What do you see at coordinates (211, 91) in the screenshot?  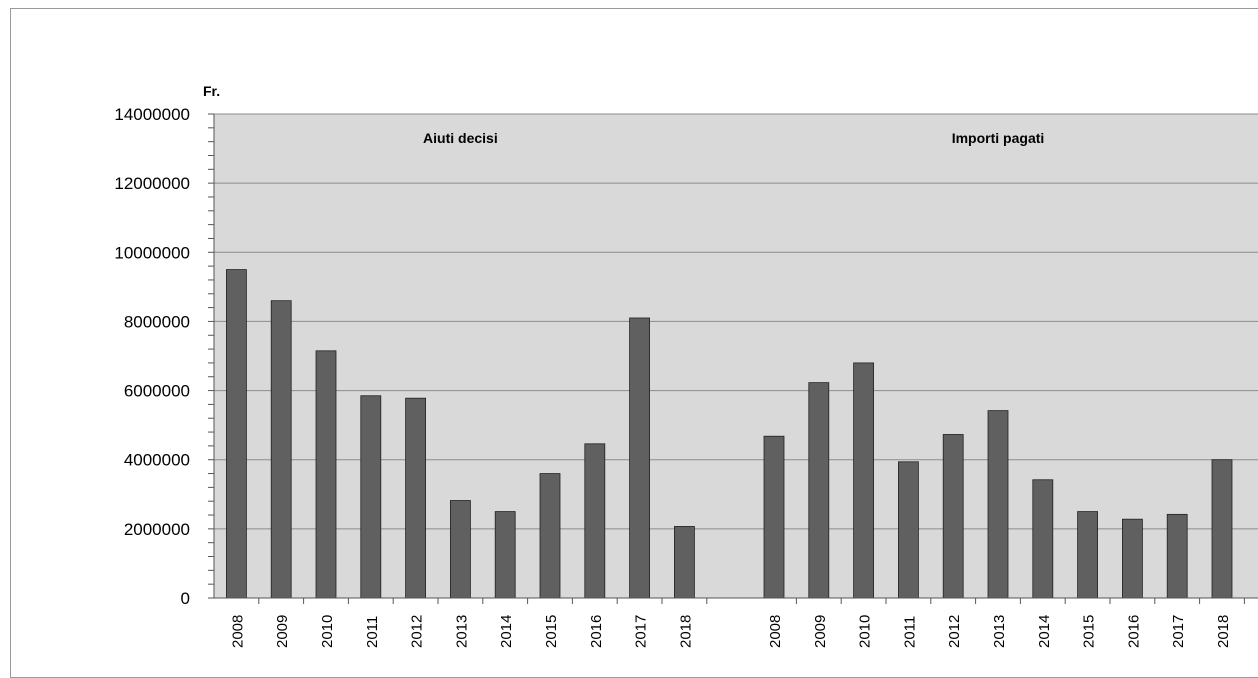 I see `y-axis-unit-label: Fr.` at bounding box center [211, 91].